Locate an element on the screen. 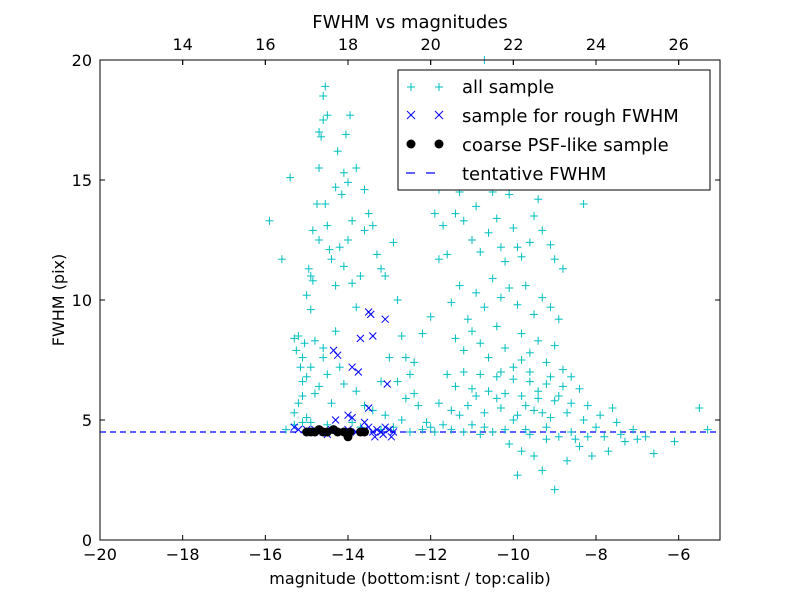 This screenshot has height=600, width=800. legend-all-sample: all sample is located at coordinates (480, 87).